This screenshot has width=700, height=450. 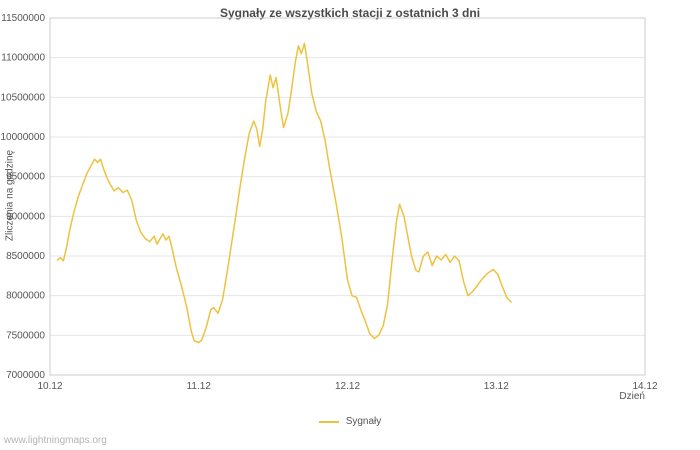 I want to click on x-tick-label: 12.12, so click(x=347, y=386).